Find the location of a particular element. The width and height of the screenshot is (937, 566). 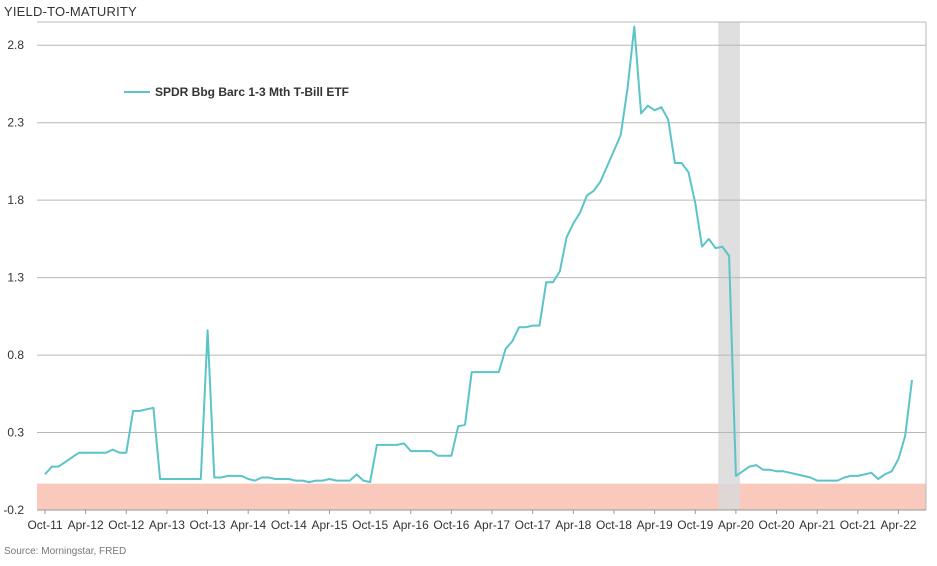

x-tick-label: Apr-22 is located at coordinates (898, 525).